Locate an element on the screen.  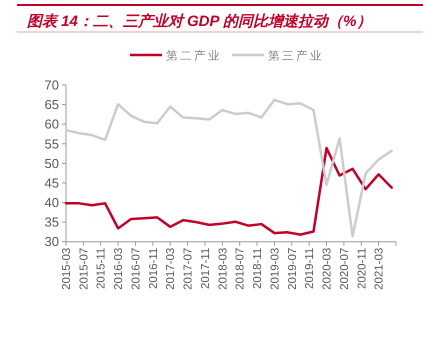
y-tick-label: 30 is located at coordinates (51, 242).